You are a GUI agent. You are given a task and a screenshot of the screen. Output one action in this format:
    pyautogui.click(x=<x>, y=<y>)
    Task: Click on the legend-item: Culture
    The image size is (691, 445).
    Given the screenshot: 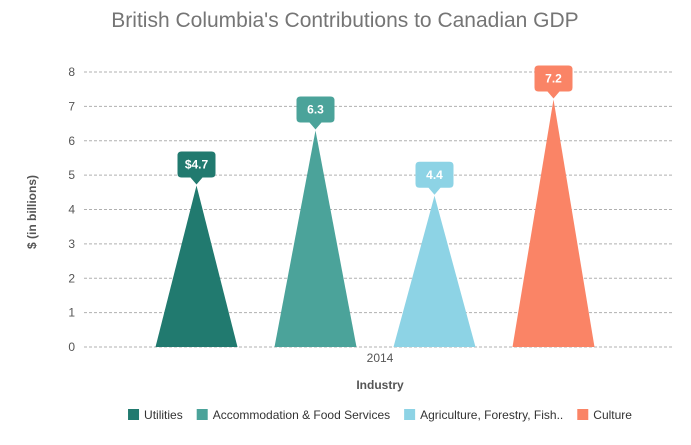 What is the action you would take?
    pyautogui.click(x=604, y=415)
    